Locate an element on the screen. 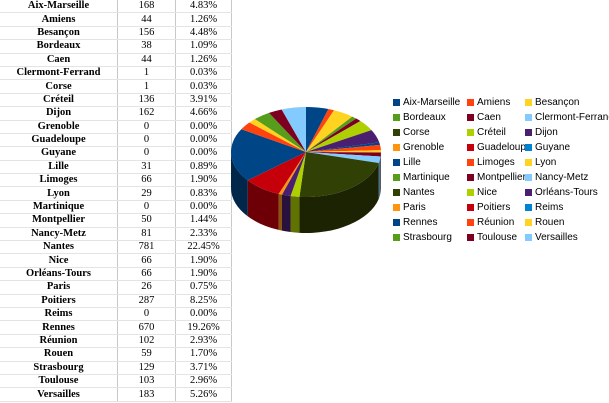 This screenshot has width=609, height=403. percent-cell: 0.75% is located at coordinates (203, 287).